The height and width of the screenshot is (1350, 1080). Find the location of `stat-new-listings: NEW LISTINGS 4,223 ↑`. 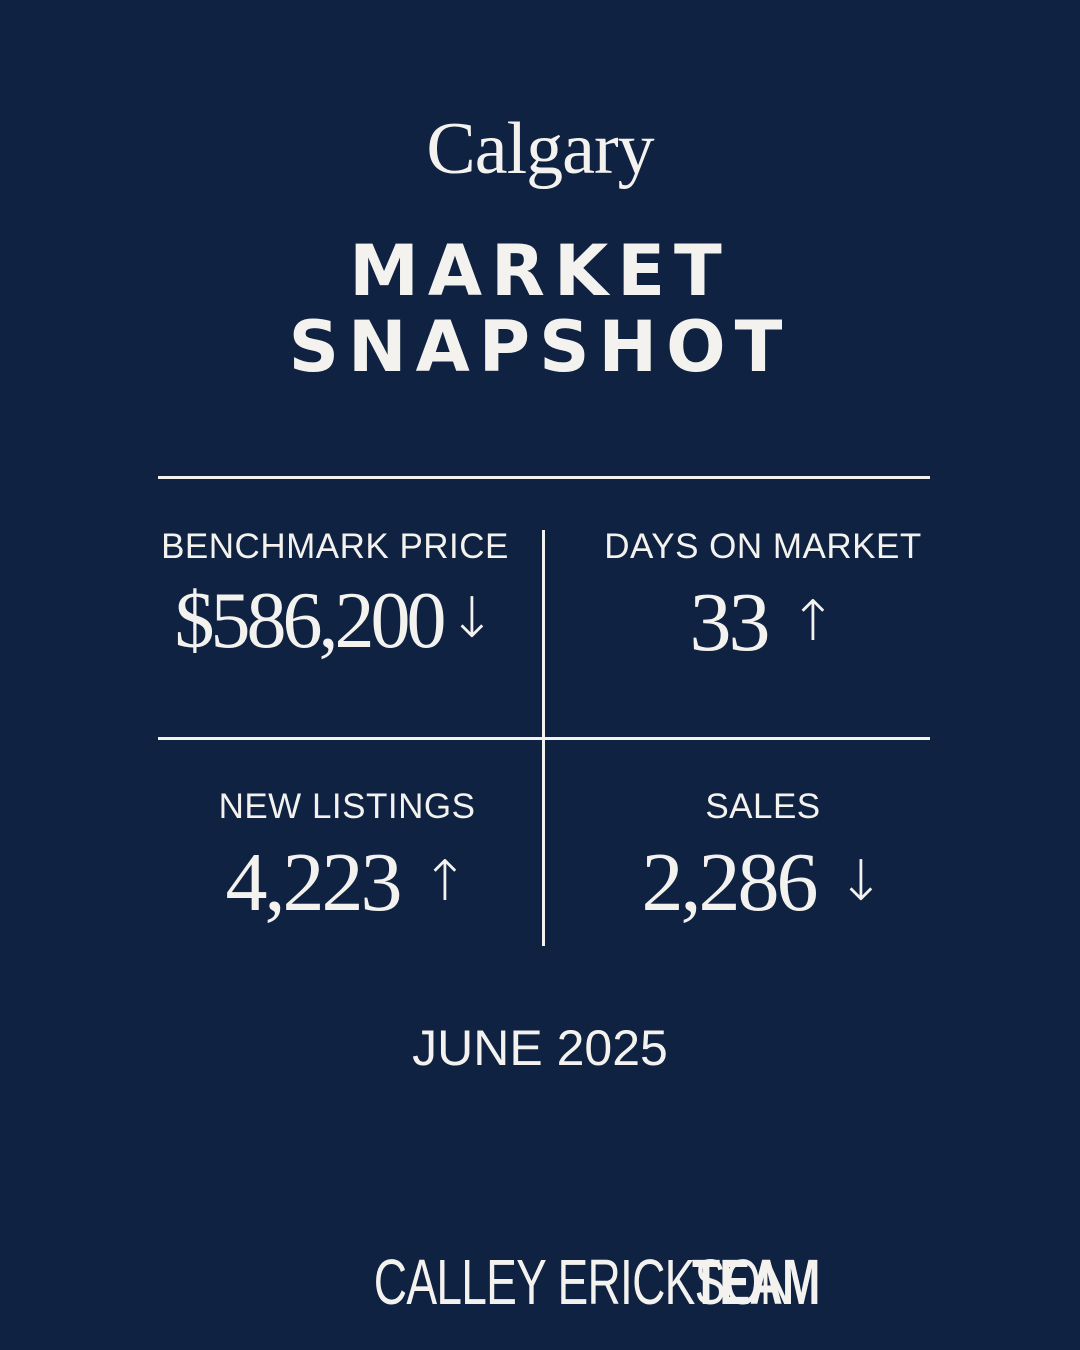

stat-new-listings: NEW LISTINGS 4,223 ↑ is located at coordinates (347, 856).